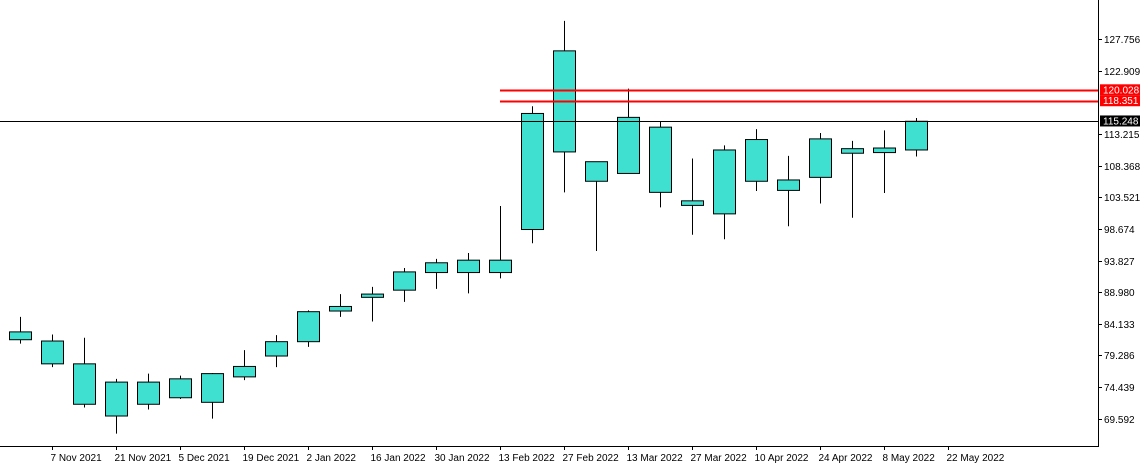 The width and height of the screenshot is (1143, 469). I want to click on x-tick-label: 10 Apr 2022, so click(782, 458).